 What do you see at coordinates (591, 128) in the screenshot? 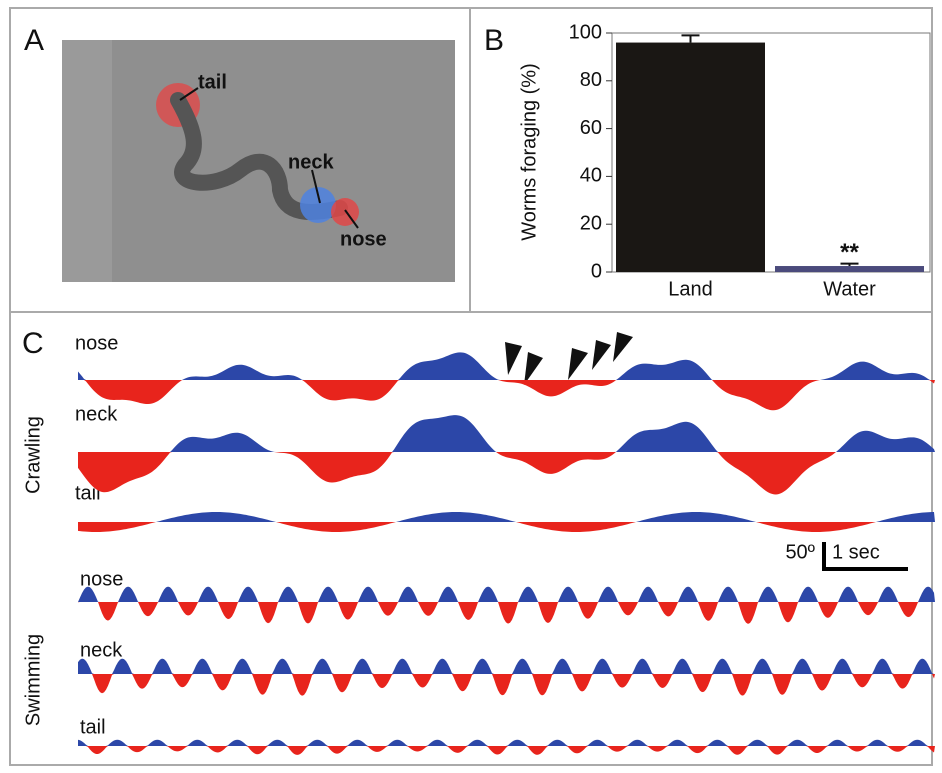
I see `y-tick-label: 60` at bounding box center [591, 128].